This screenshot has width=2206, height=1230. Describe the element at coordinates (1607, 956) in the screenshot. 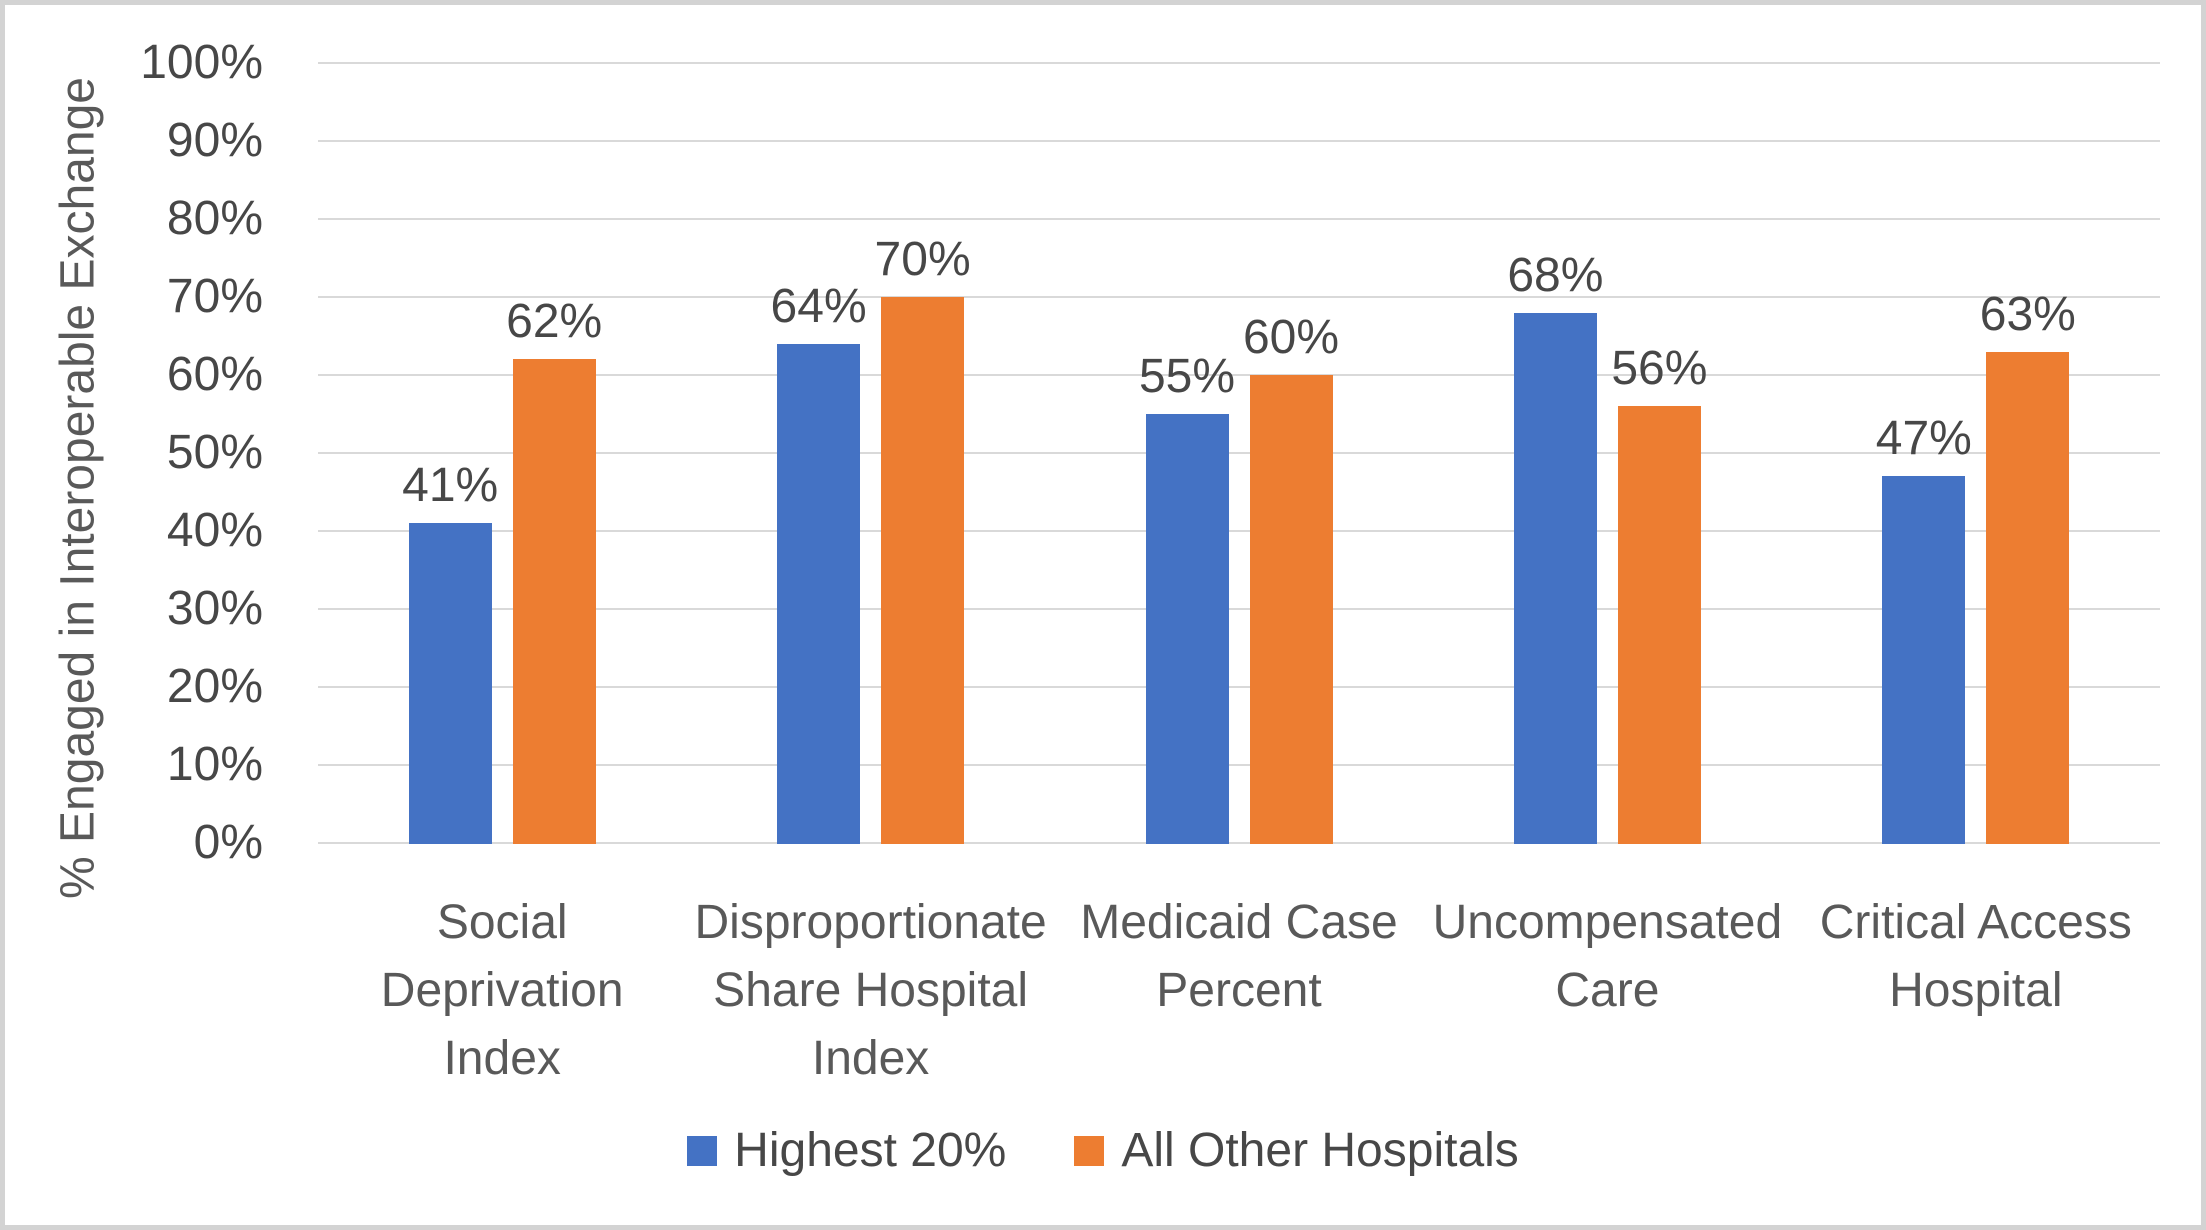

I see `category-label: Uncompensated Care` at that location.